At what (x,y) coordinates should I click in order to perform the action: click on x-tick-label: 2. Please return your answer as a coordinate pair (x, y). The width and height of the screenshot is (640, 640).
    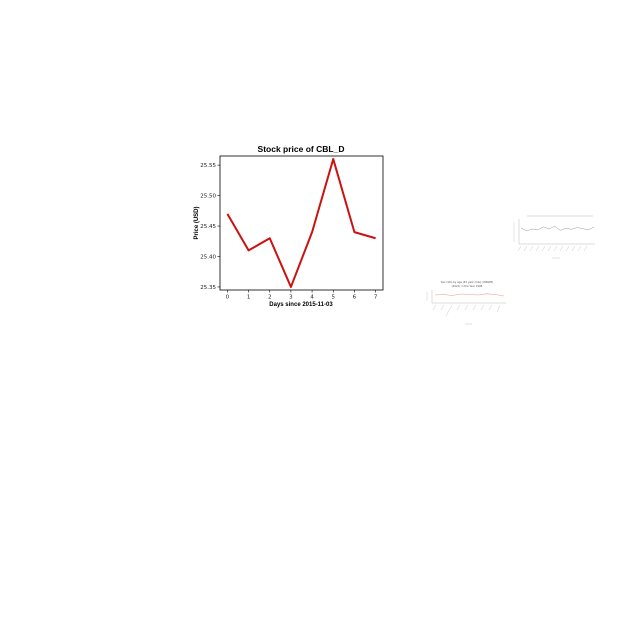
    Looking at the image, I should click on (270, 298).